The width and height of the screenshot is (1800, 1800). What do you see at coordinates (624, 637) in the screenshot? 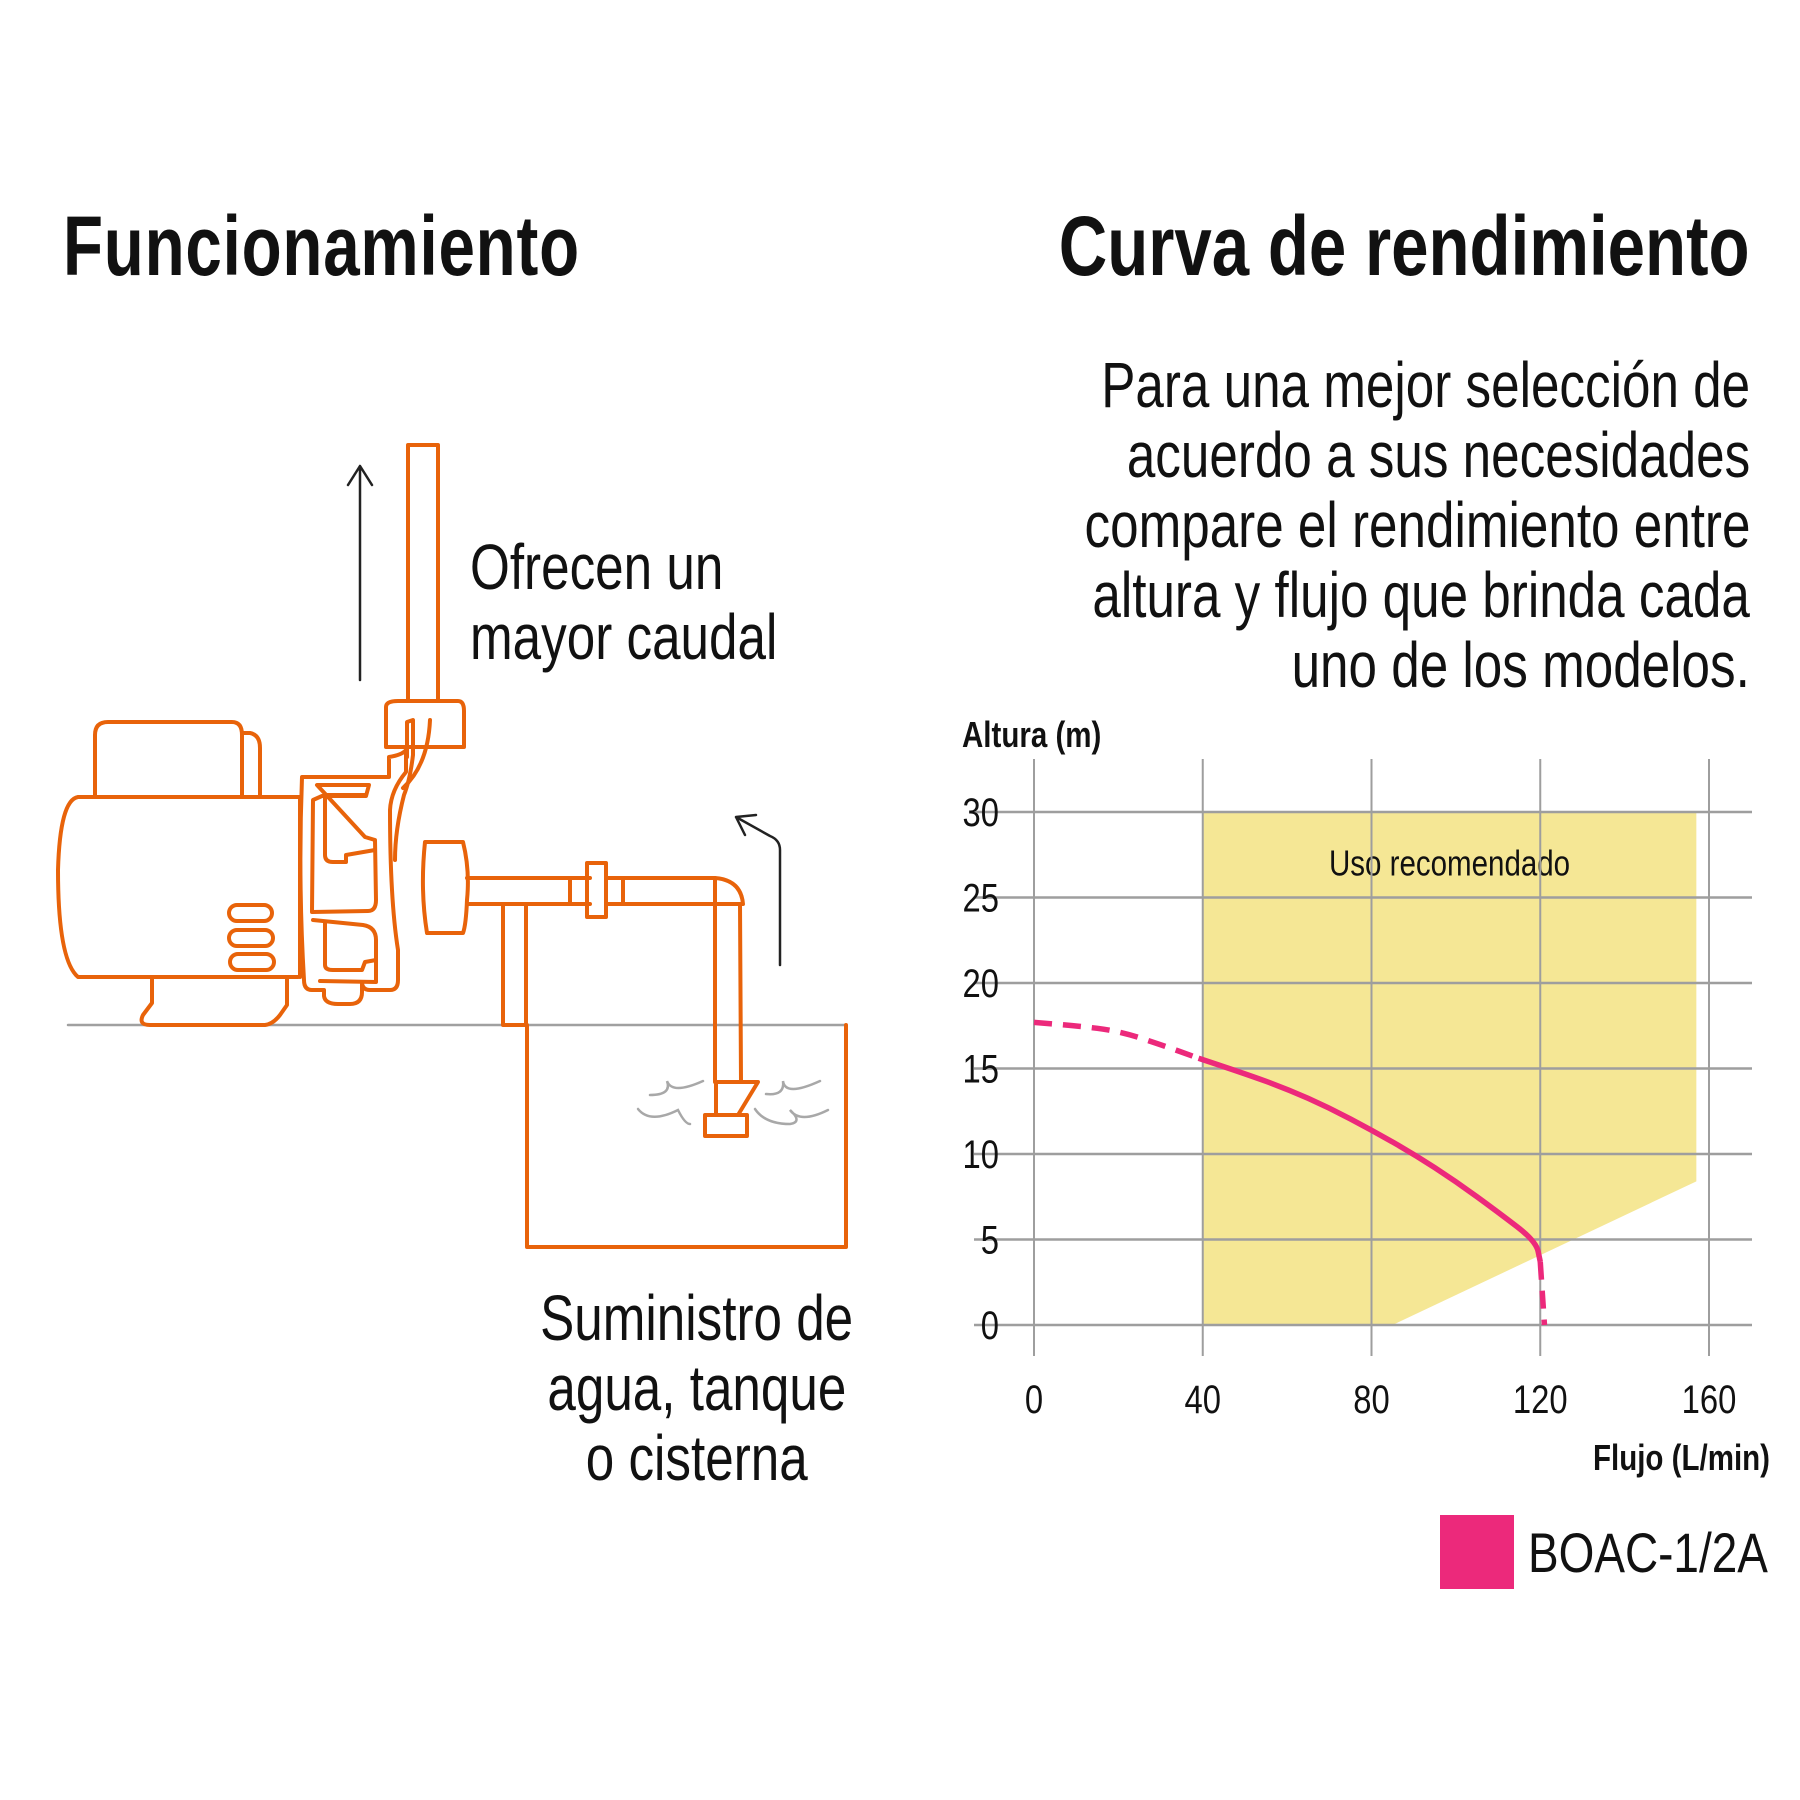
I see `offer-line-2: mayor caudal` at bounding box center [624, 637].